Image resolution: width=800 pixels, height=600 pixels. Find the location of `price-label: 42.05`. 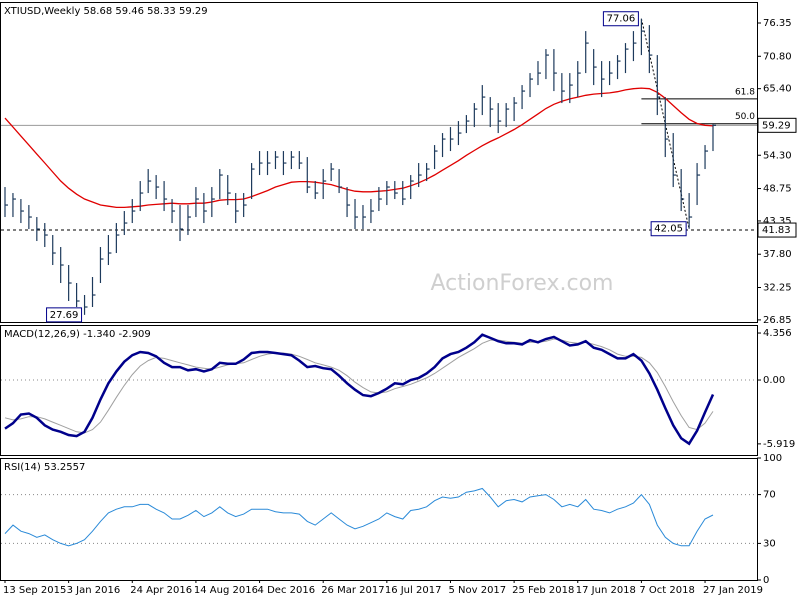

price-label: 42.05 is located at coordinates (668, 229).